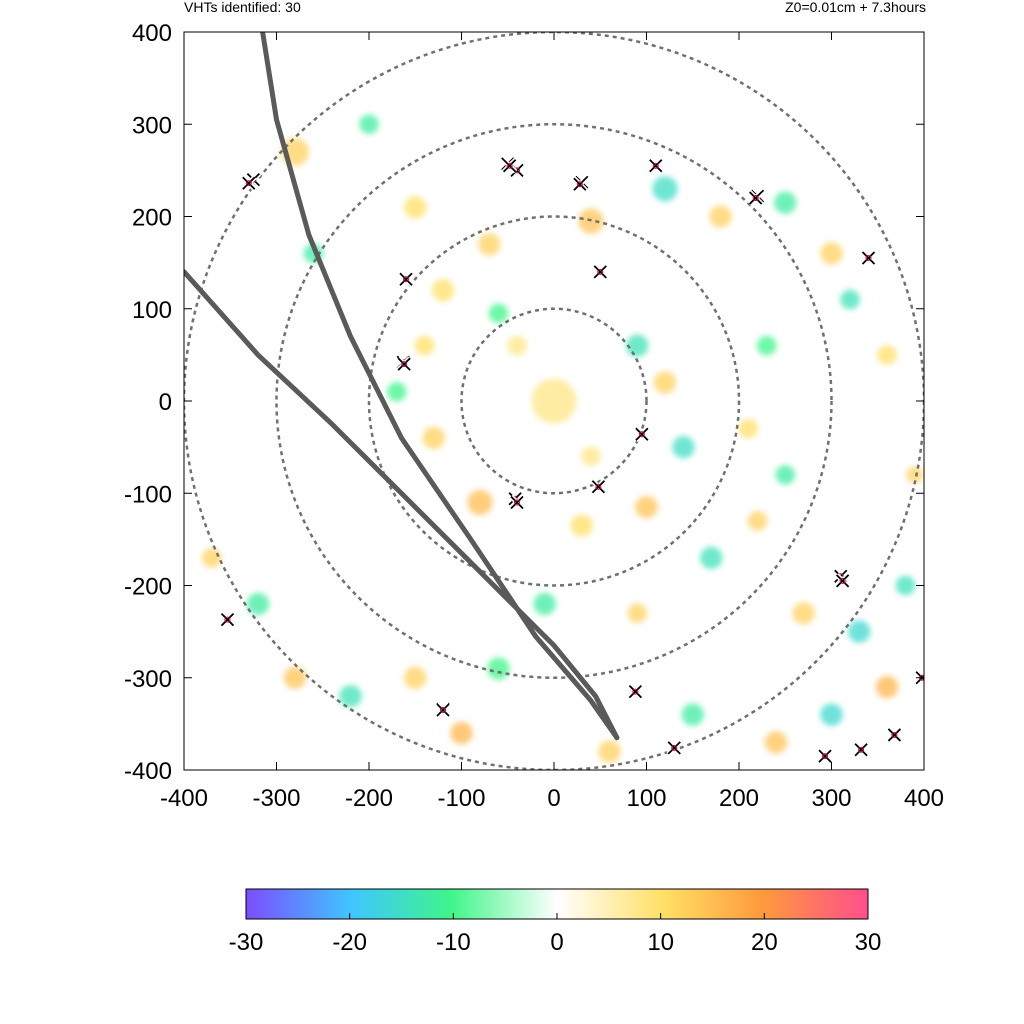  Describe the element at coordinates (148, 494) in the screenshot. I see `y-tick-label: -100` at that location.